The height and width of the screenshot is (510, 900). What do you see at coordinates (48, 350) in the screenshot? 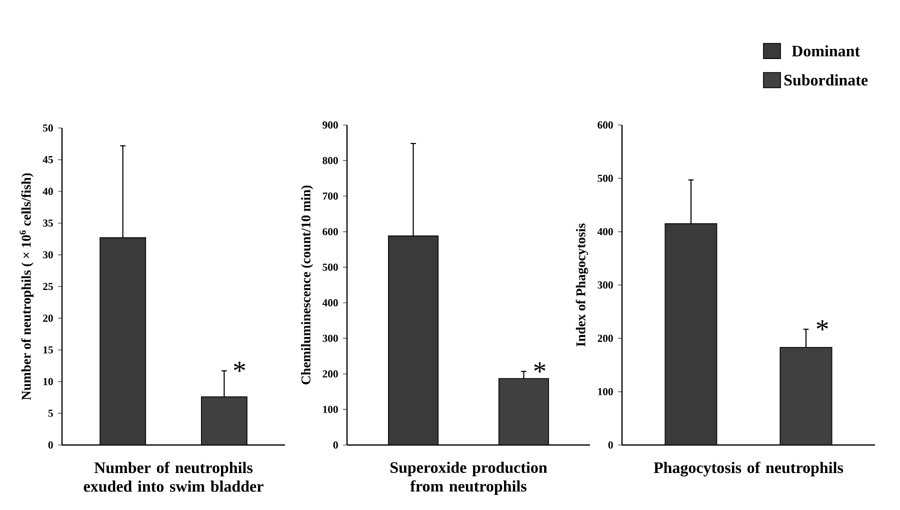
I see `y-tick-label: 15` at bounding box center [48, 350].